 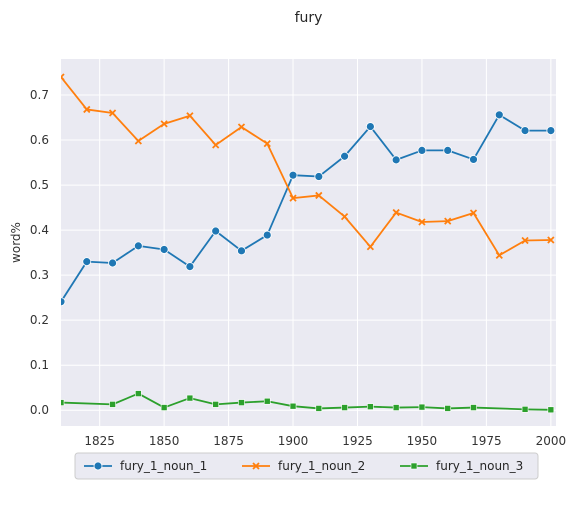 What do you see at coordinates (479, 466) in the screenshot?
I see `legend-label: fury_1_noun_3` at bounding box center [479, 466].